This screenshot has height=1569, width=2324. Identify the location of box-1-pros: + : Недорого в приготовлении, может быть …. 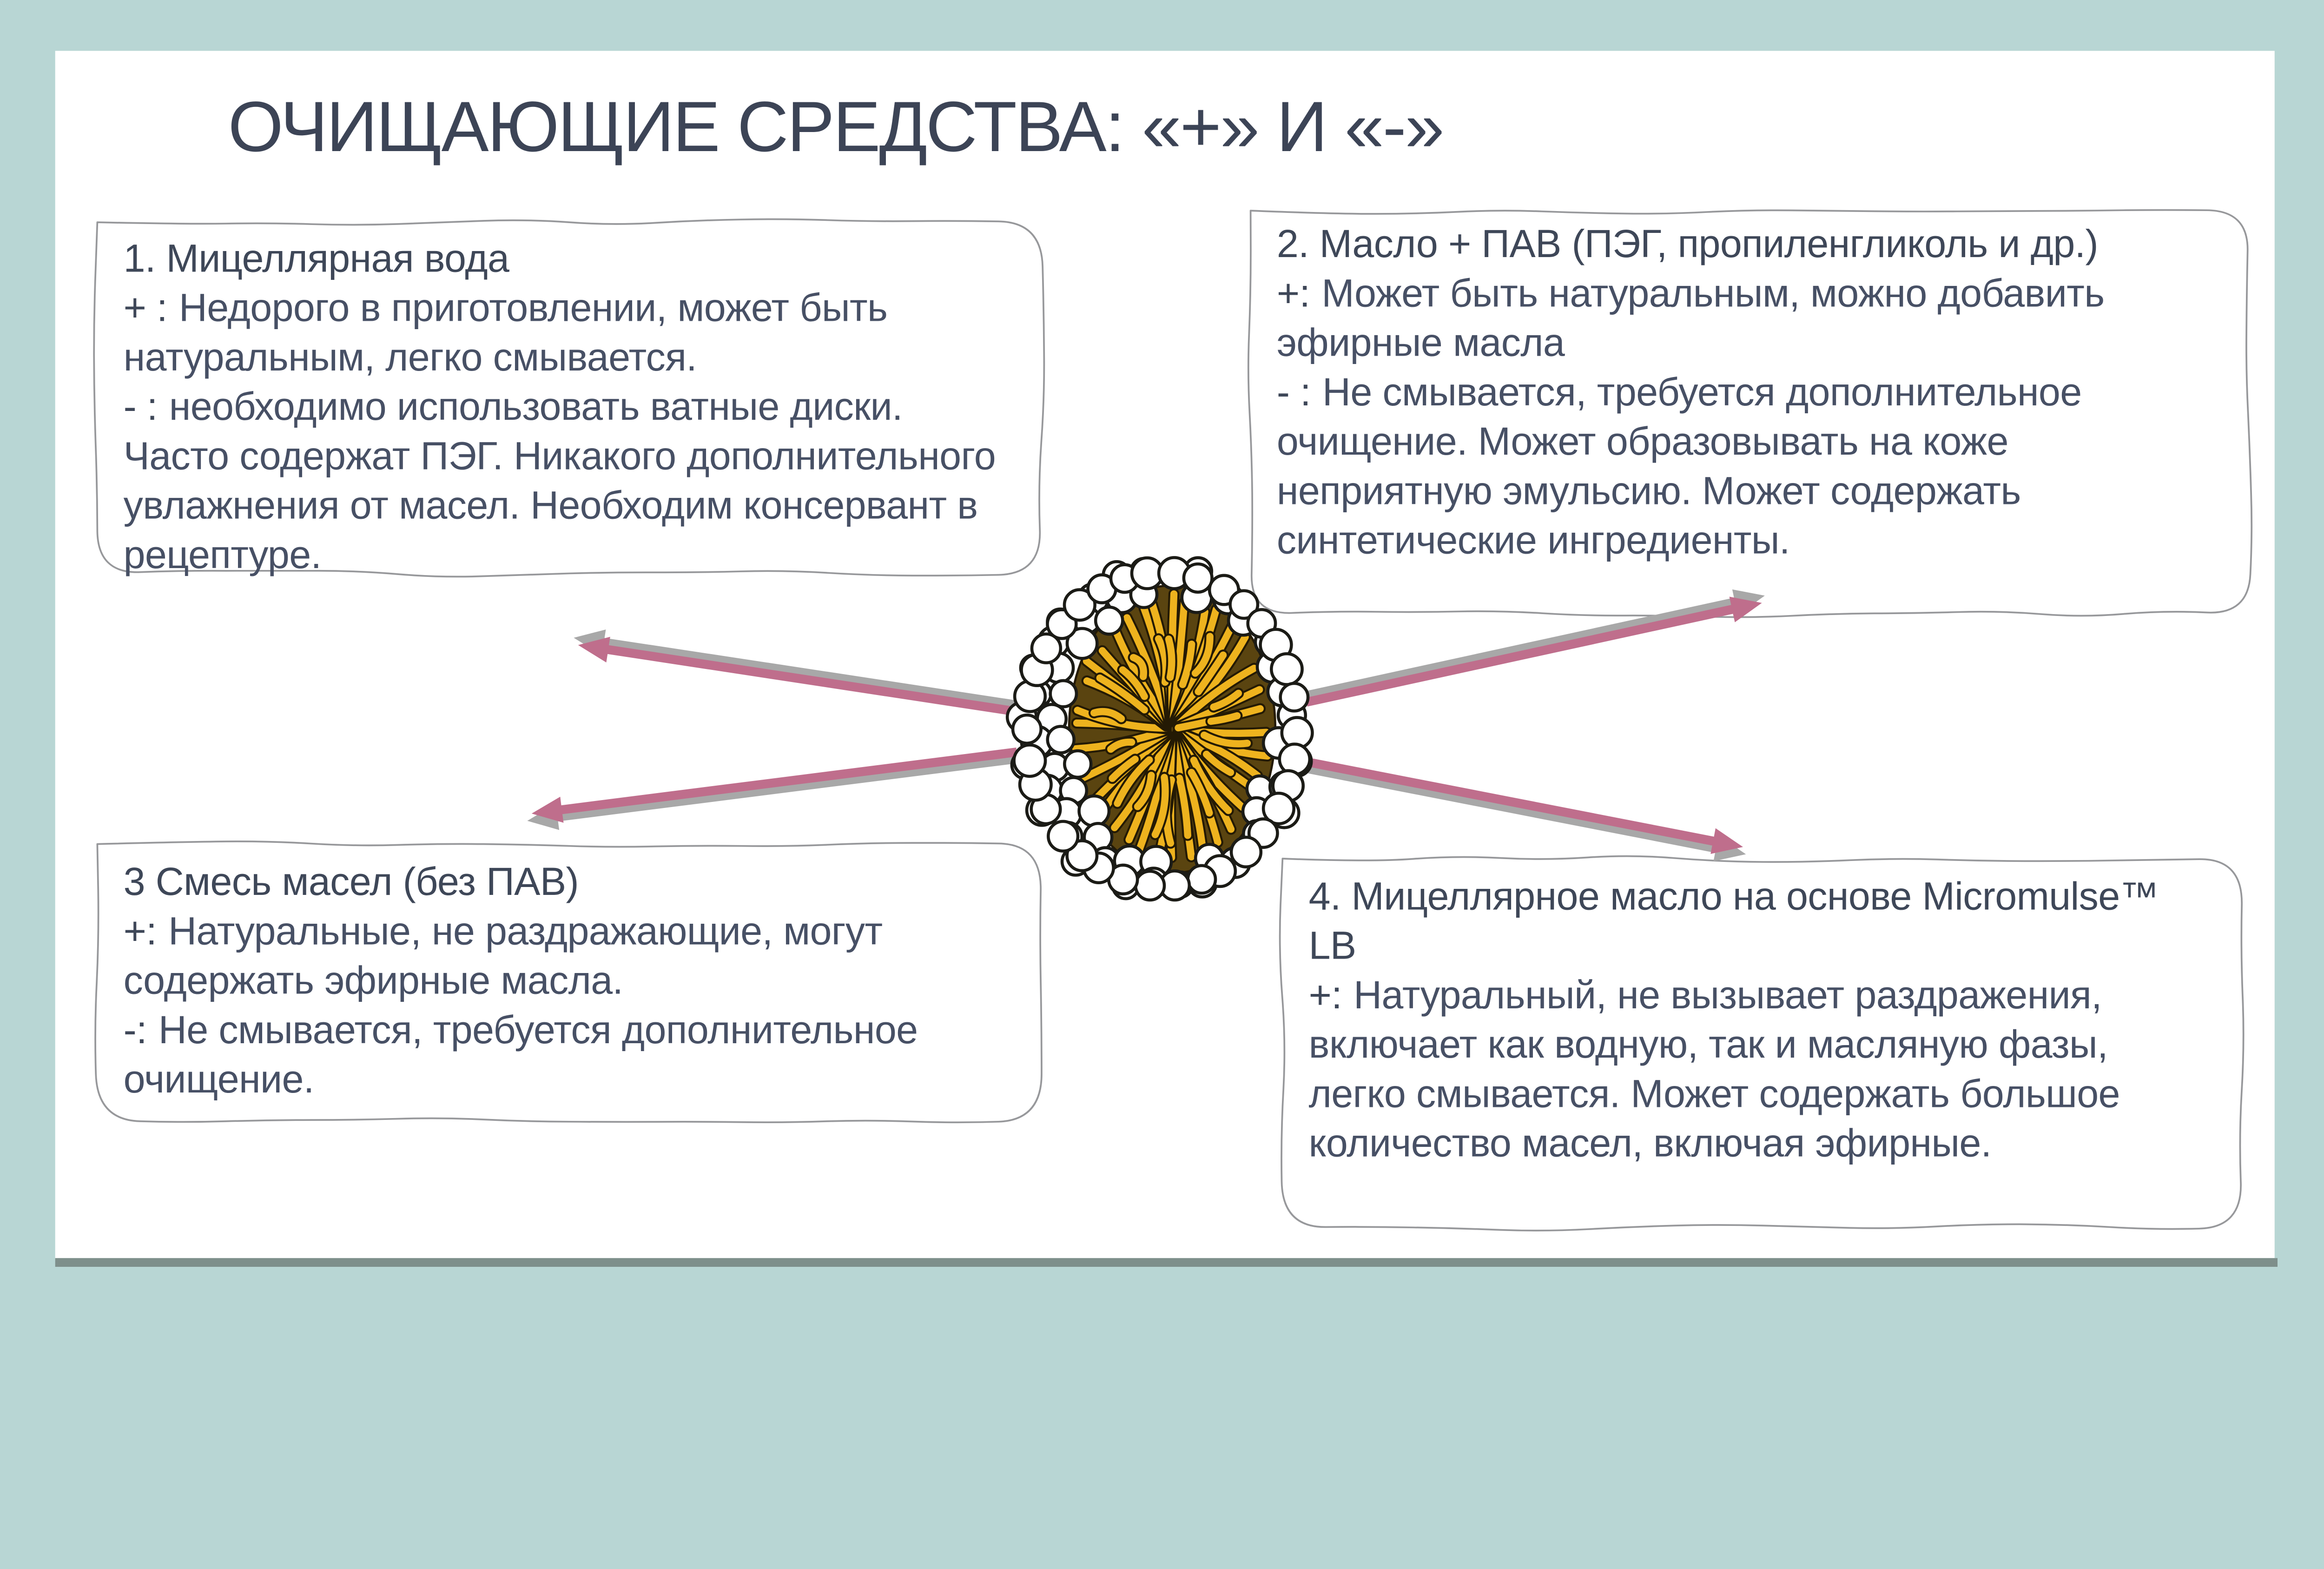
(568, 332).